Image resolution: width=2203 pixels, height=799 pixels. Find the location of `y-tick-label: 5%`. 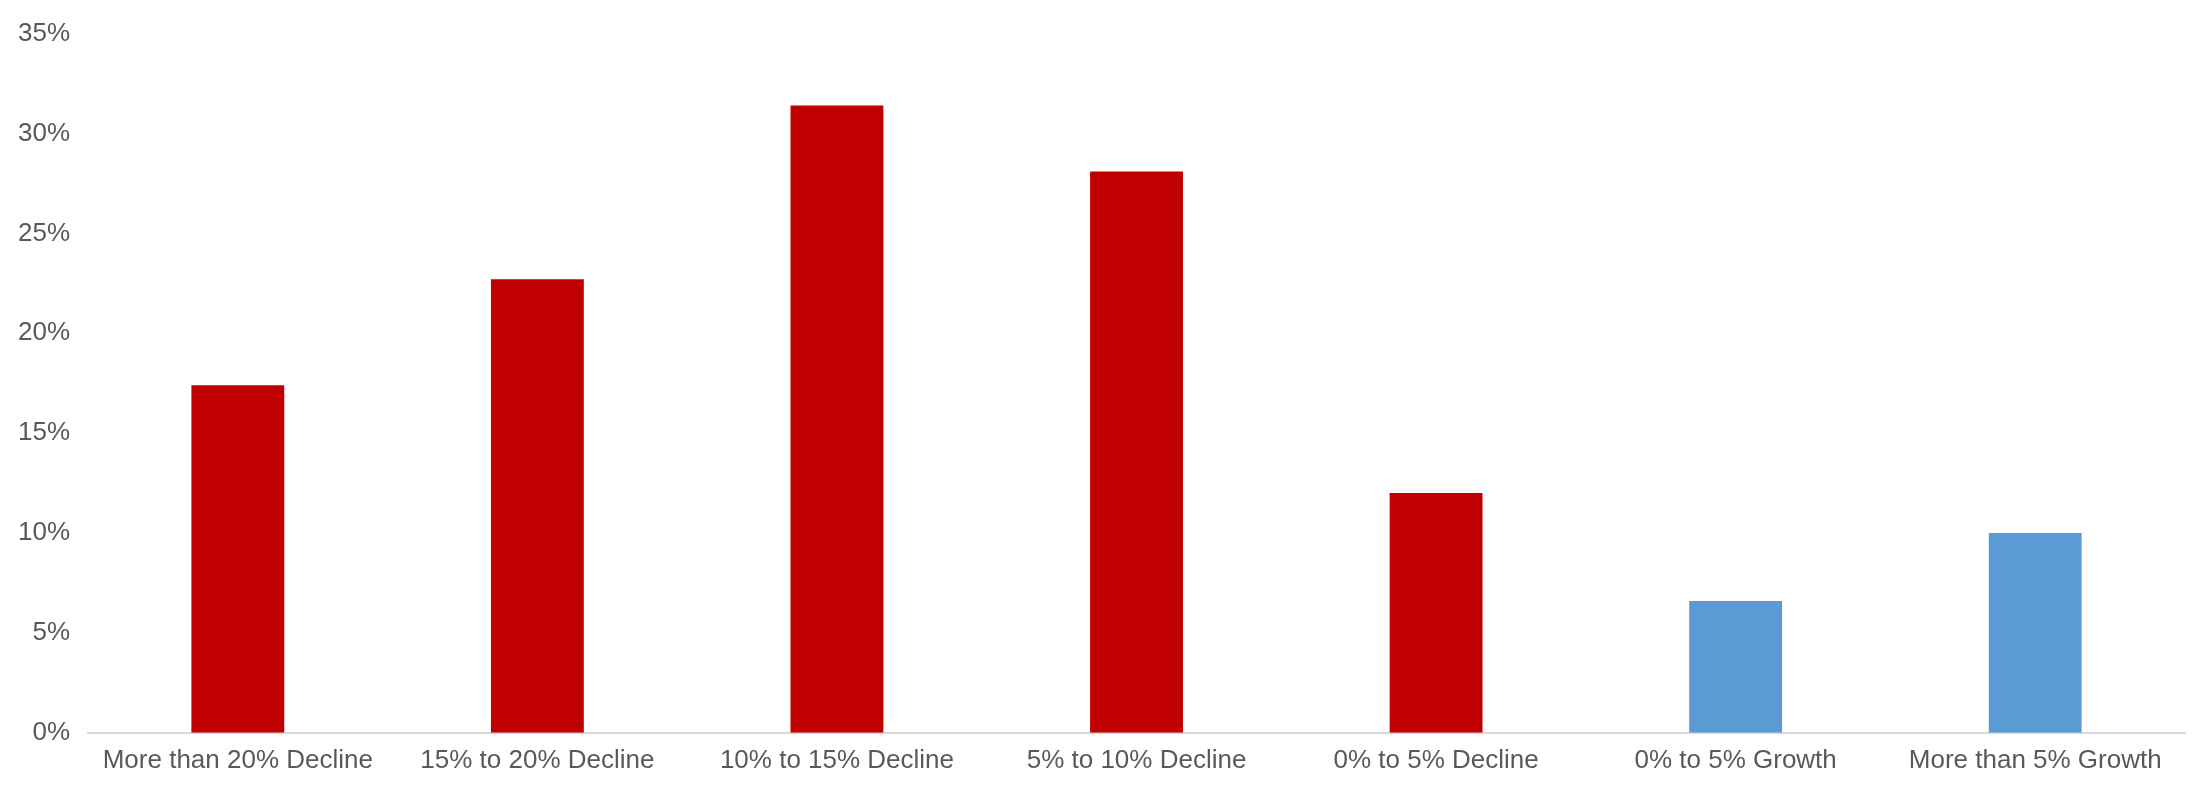

y-tick-label: 5% is located at coordinates (51, 631).